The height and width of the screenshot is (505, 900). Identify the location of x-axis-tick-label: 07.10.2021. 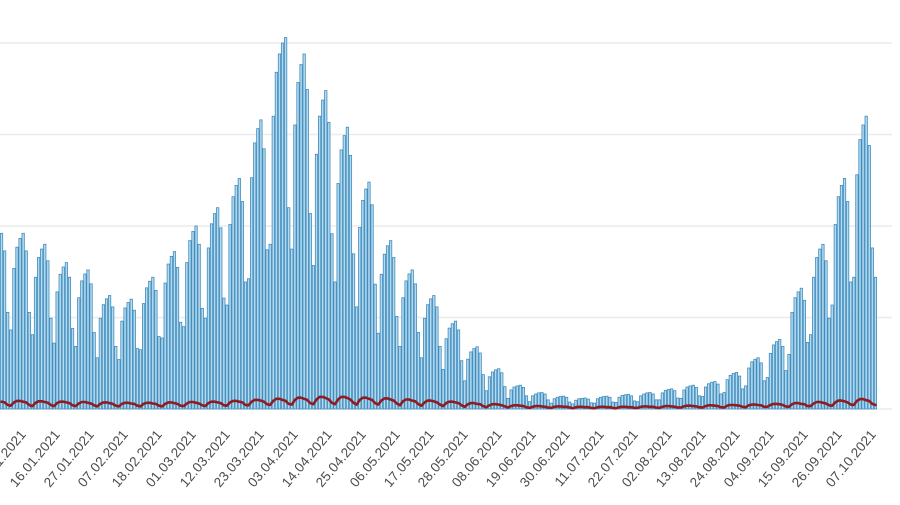
(850, 458).